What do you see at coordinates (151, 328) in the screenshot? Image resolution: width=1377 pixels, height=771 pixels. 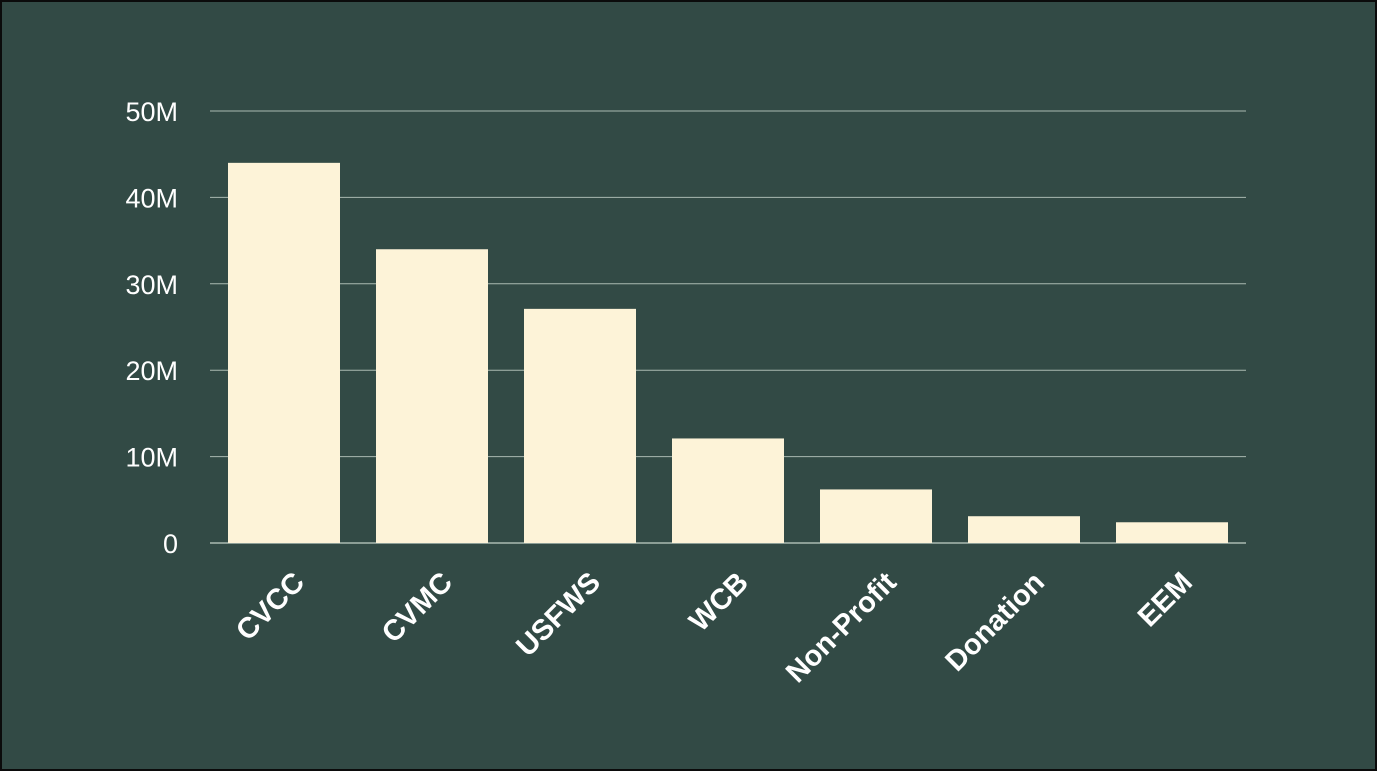 I see `y-axis-ticks: 0 10M 20M 30M 40M 50M` at bounding box center [151, 328].